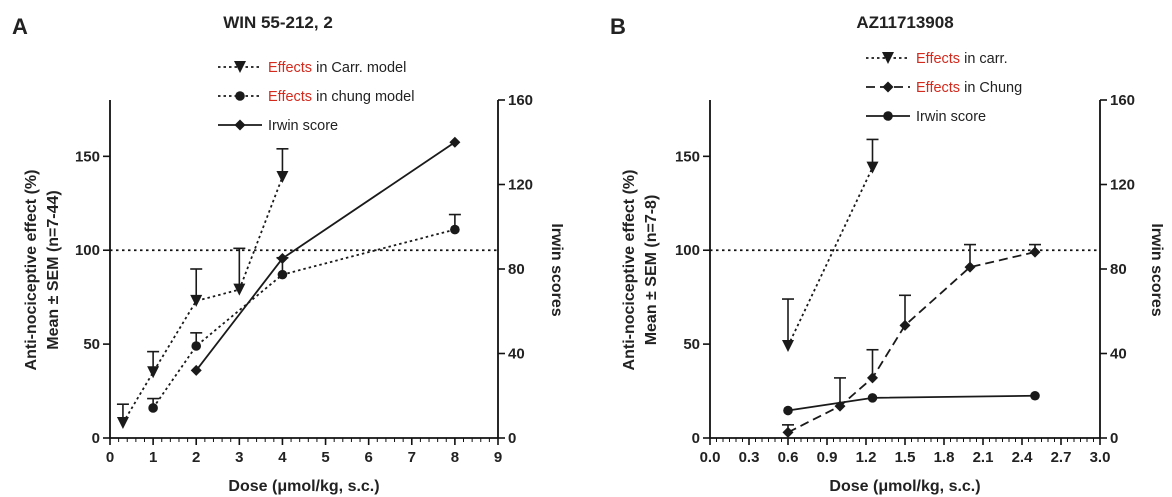 Image resolution: width=1172 pixels, height=497 pixels. I want to click on legend-entry: Effects in carr., so click(962, 59).